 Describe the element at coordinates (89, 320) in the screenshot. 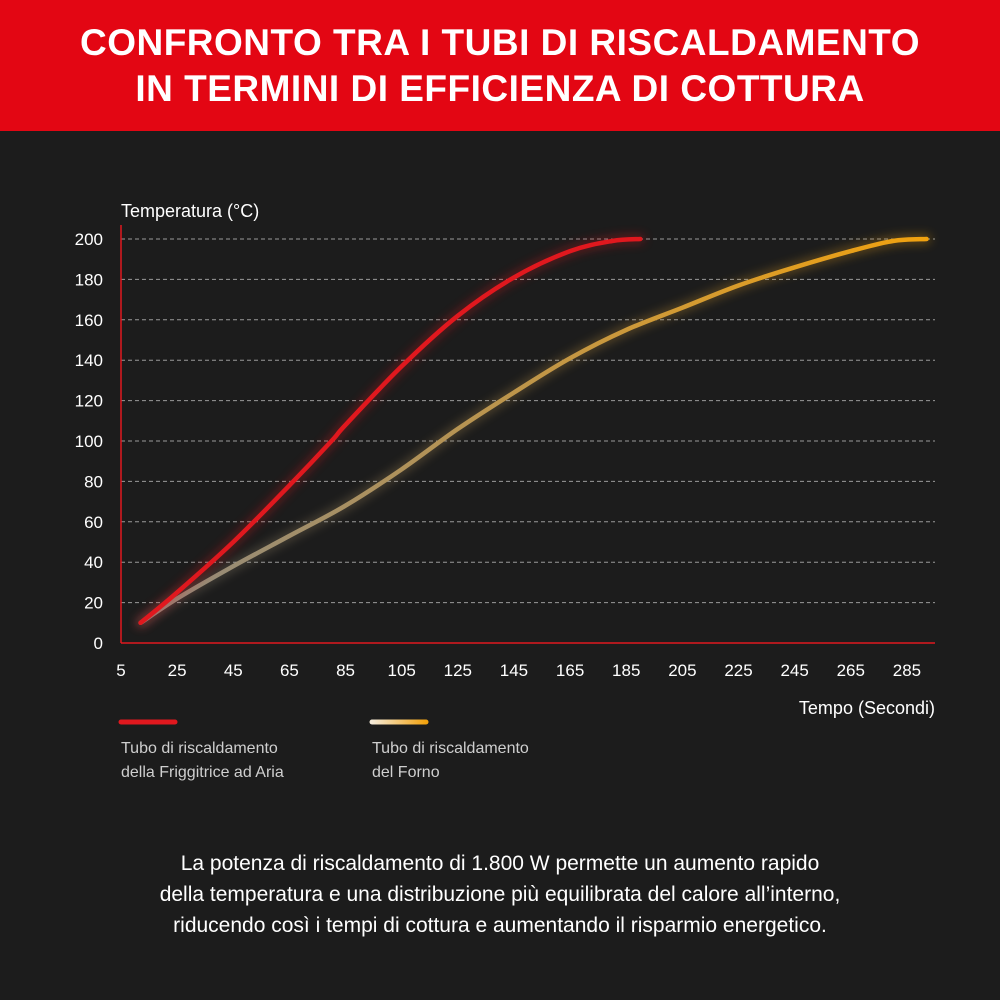

I see `y-tick-label-160: 160` at that location.